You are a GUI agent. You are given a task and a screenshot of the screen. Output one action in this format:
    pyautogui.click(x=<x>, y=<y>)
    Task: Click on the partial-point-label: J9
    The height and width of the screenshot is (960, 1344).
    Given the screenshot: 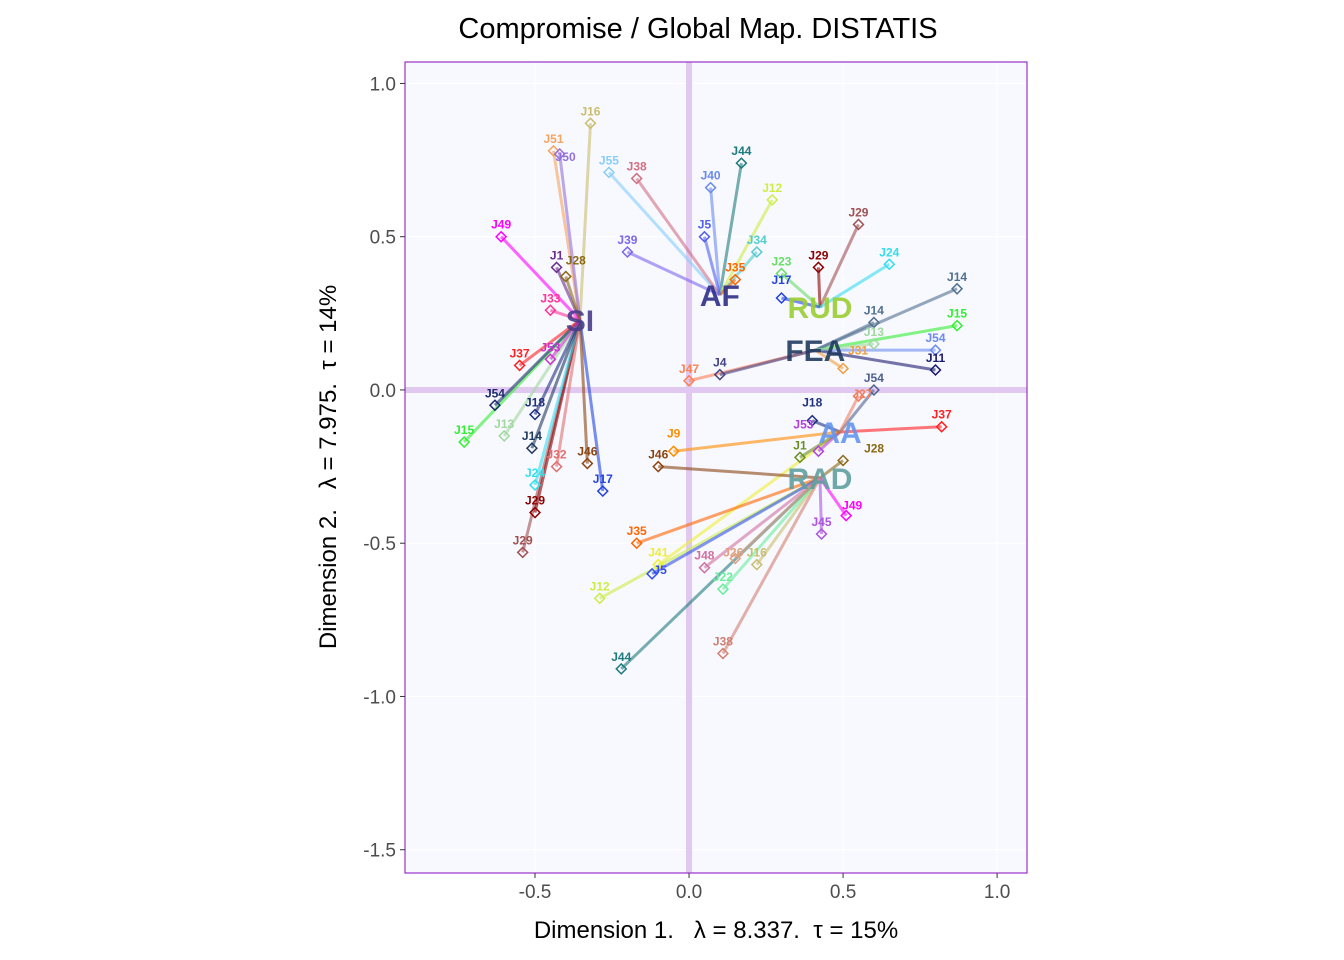 What is the action you would take?
    pyautogui.click(x=674, y=433)
    